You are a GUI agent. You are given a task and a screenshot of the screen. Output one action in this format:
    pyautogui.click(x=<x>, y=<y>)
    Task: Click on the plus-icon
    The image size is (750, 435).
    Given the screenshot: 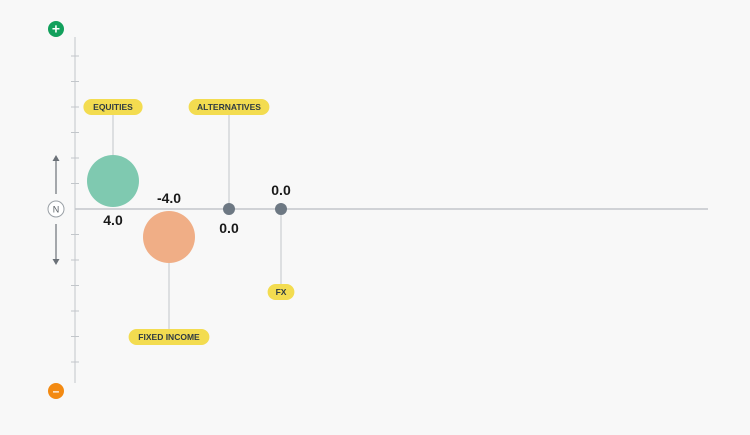 What is the action you would take?
    pyautogui.click(x=56, y=29)
    